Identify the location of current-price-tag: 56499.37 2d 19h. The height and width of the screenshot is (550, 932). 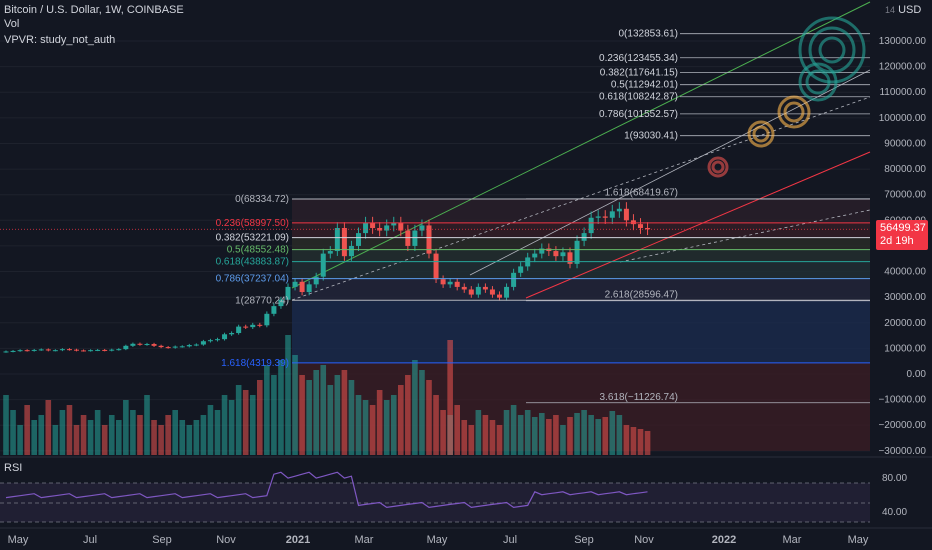
(902, 235).